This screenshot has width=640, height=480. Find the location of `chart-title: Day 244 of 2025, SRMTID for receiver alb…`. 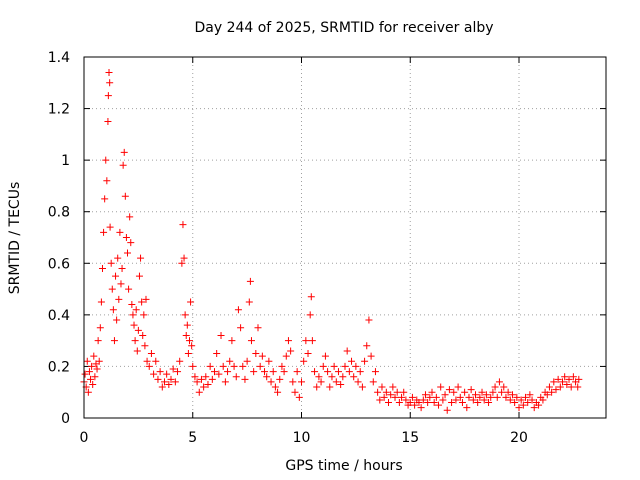

chart-title: Day 244 of 2025, SRMTID for receiver alb… is located at coordinates (343, 28).